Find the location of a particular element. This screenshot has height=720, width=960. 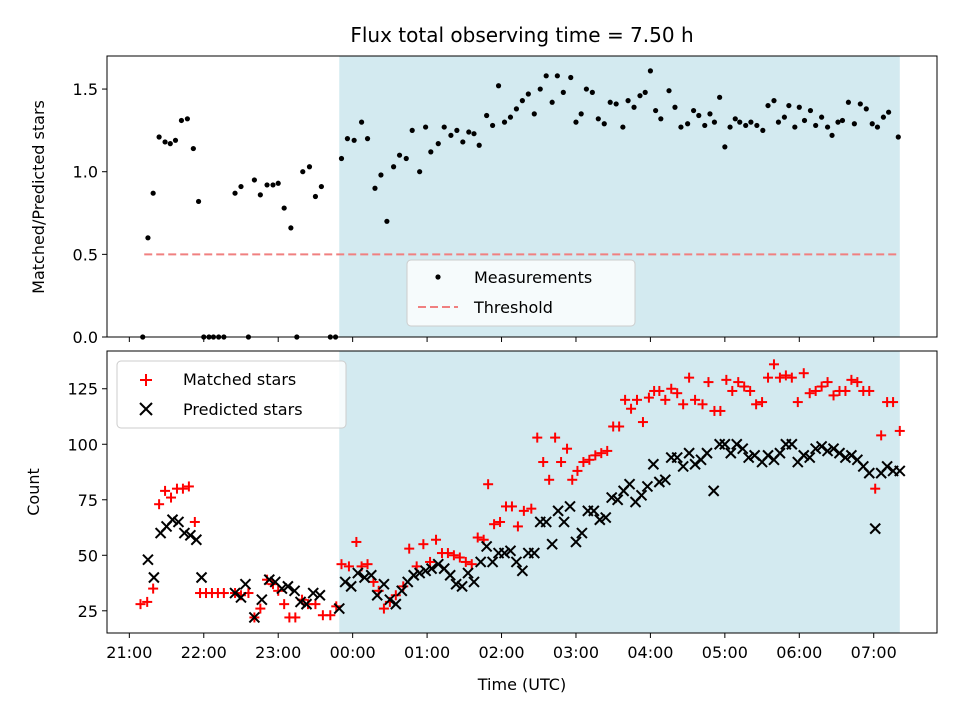

bottom-y-tick-label-4: 125 is located at coordinates (82, 389).